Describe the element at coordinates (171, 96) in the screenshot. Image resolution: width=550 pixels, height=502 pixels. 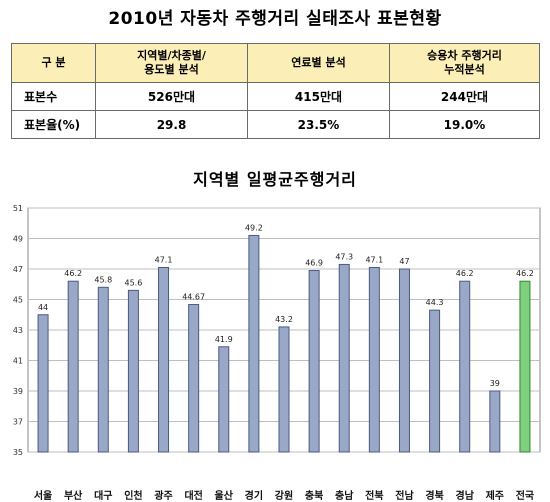
I see `table-cell: 526만대` at that location.